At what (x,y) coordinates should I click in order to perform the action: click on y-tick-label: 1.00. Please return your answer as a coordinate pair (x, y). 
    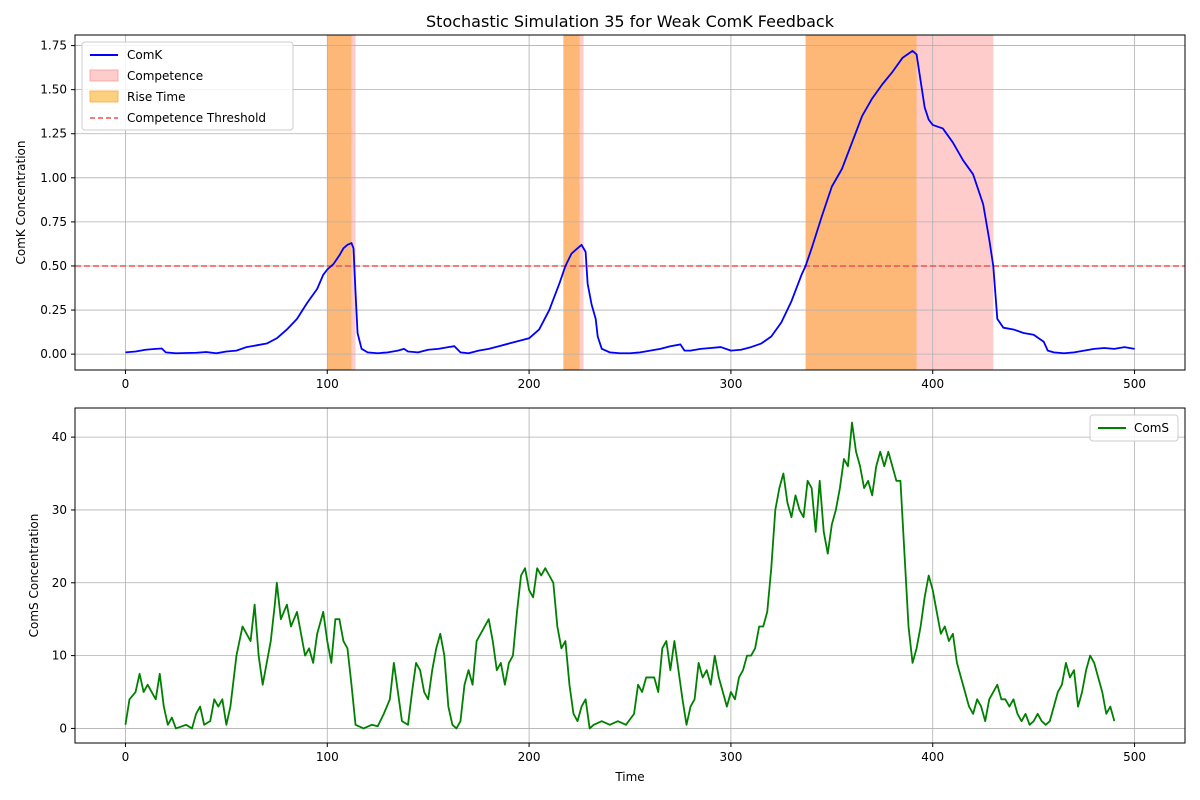
    Looking at the image, I should click on (53, 178).